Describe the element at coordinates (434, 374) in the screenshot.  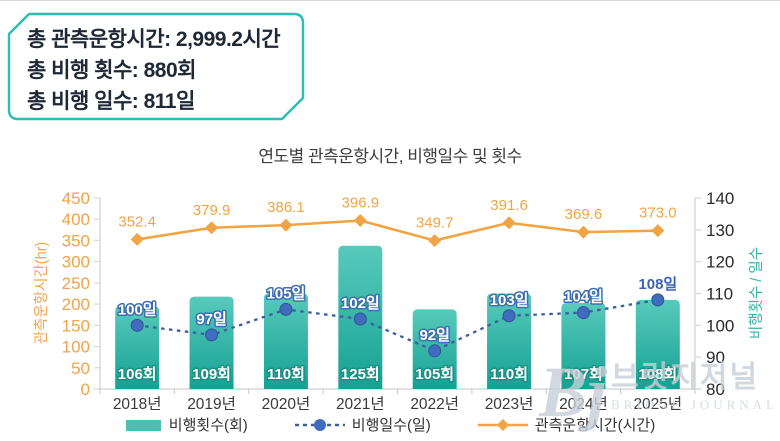
I see `bar-label: 105회` at that location.